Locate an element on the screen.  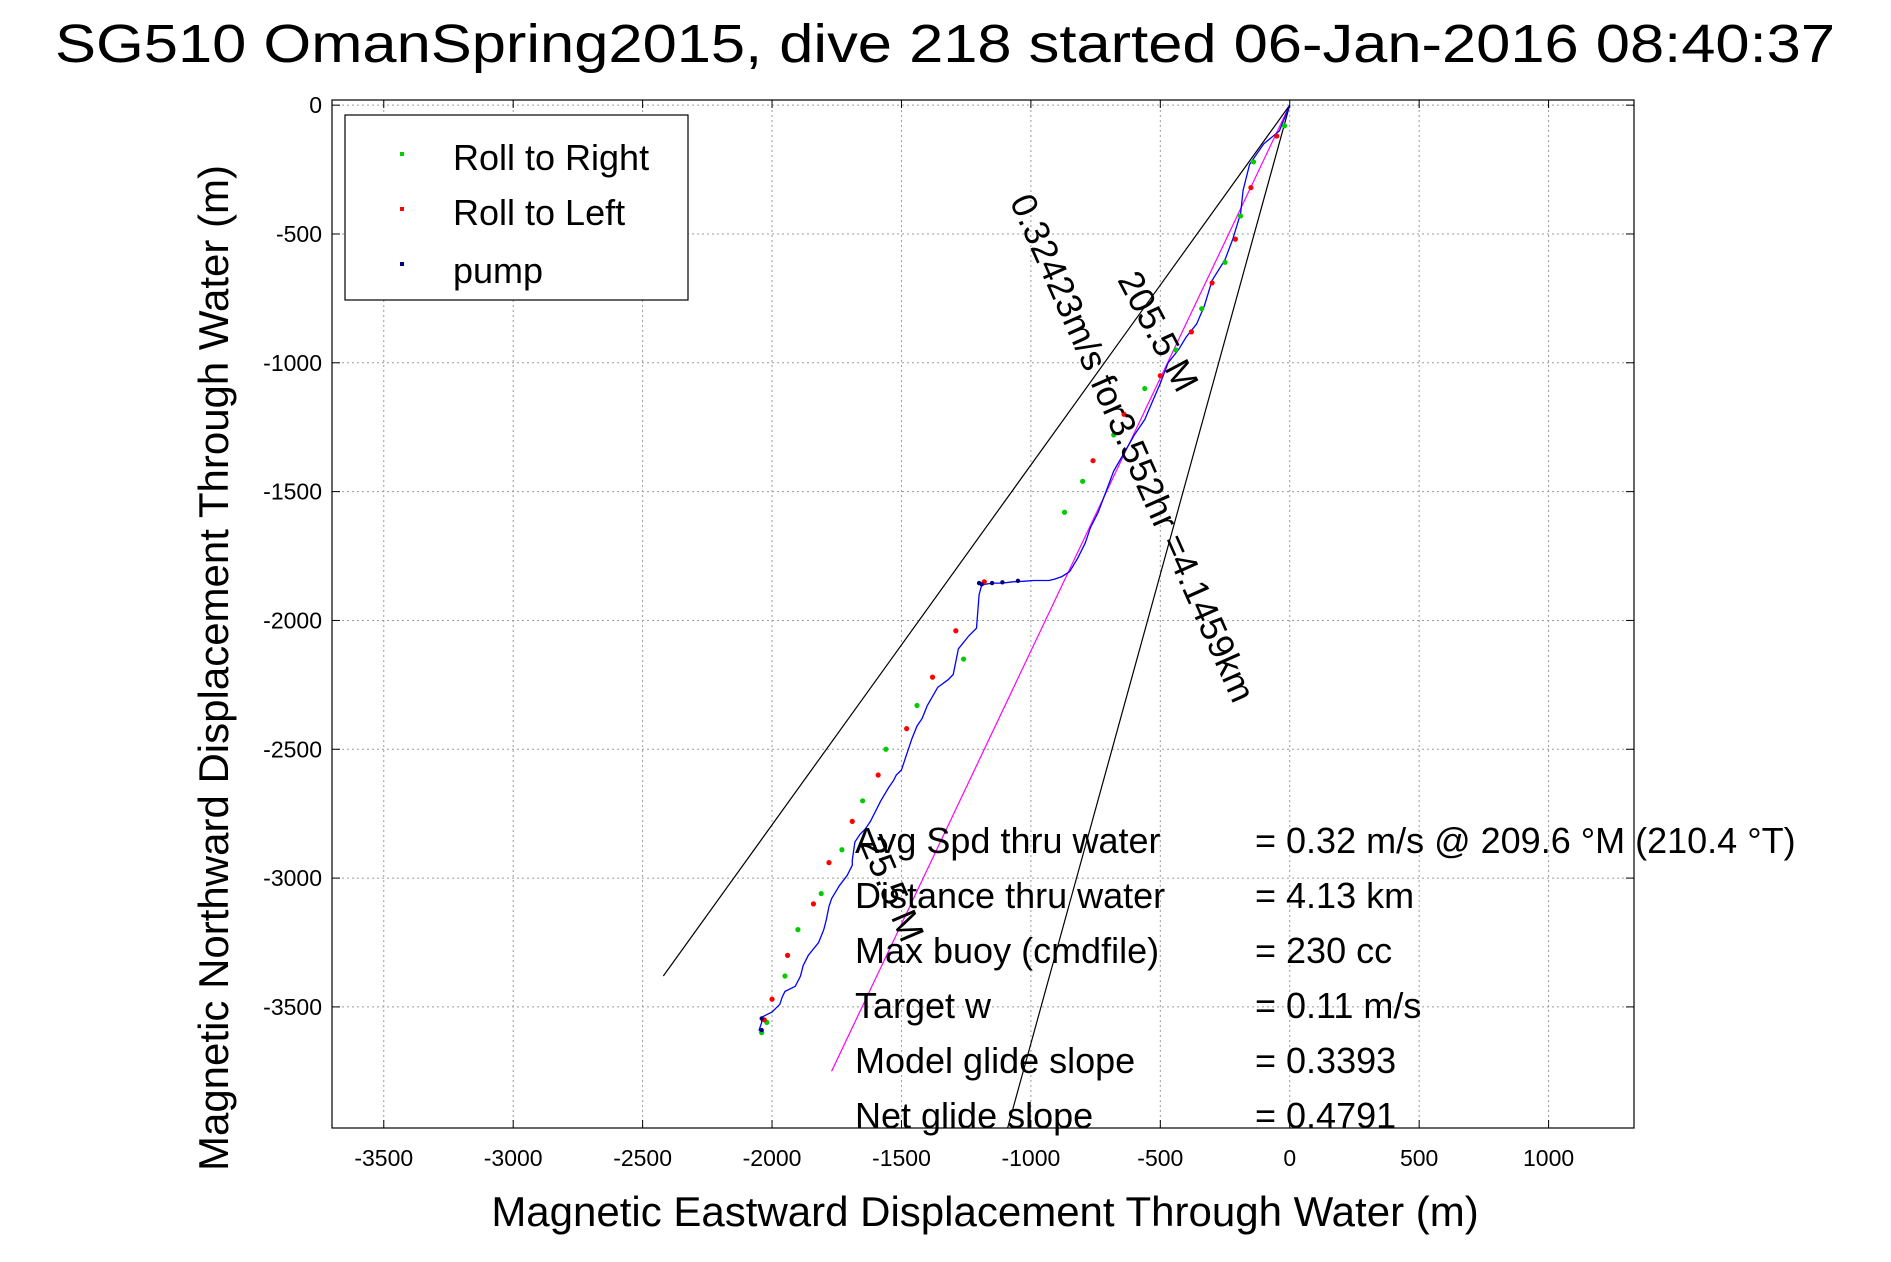
stat-label-target-w: Target w is located at coordinates (923, 1005).